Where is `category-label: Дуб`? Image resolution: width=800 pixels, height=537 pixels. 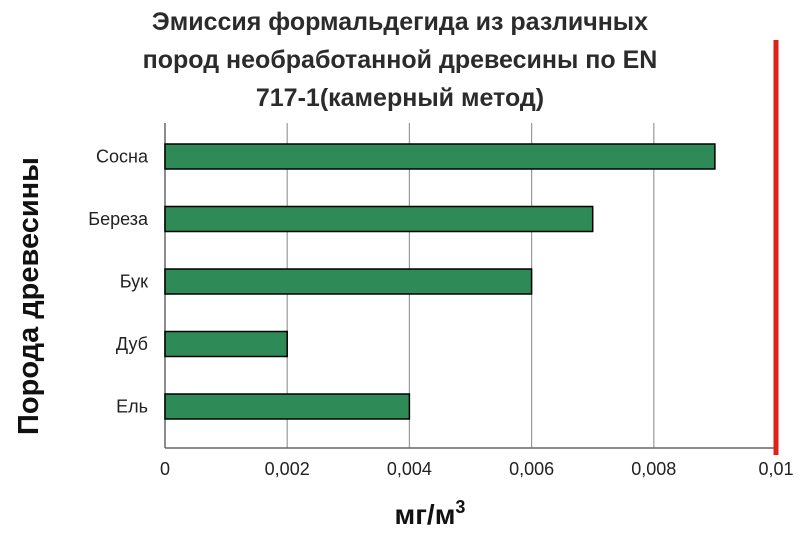 category-label: Дуб is located at coordinates (132, 344).